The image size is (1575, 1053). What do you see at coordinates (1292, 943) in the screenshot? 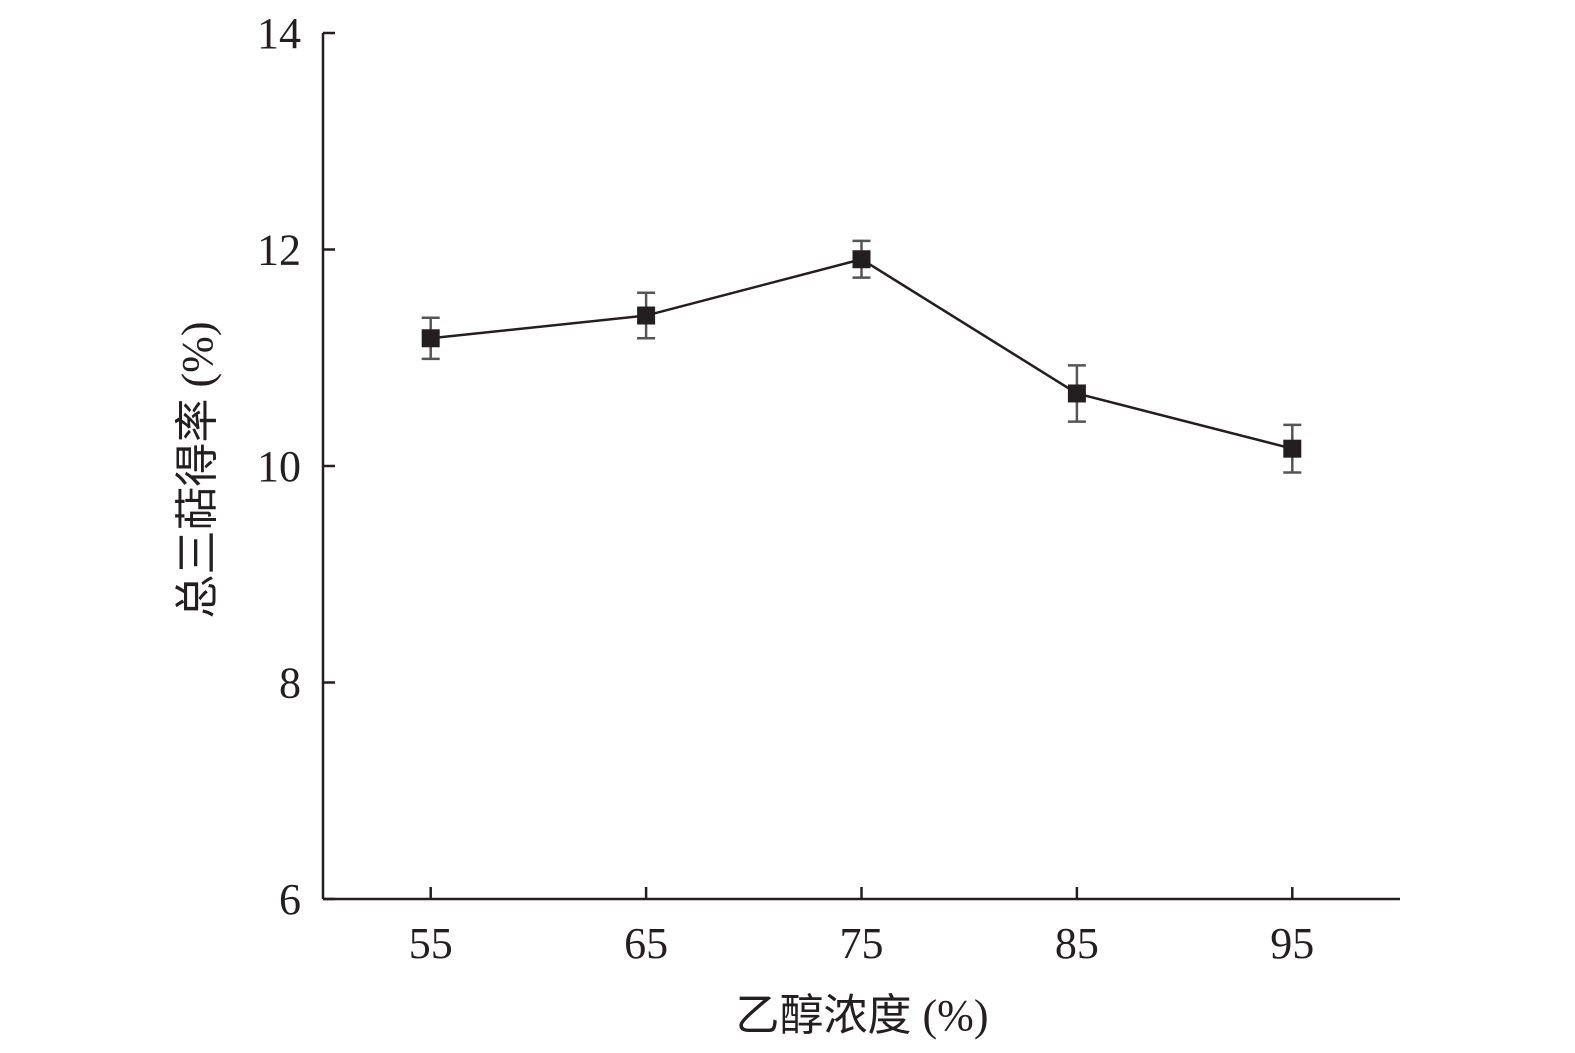
I see `x-tick-label: 95` at bounding box center [1292, 943].